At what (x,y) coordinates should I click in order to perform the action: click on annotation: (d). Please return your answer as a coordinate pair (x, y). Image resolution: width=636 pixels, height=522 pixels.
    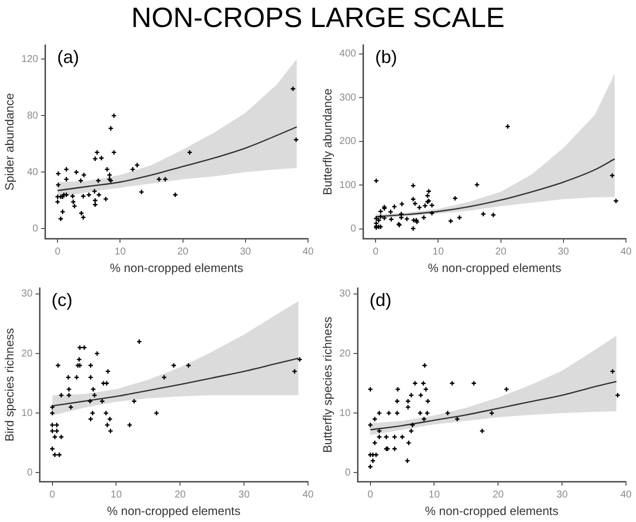
    Looking at the image, I should click on (381, 300).